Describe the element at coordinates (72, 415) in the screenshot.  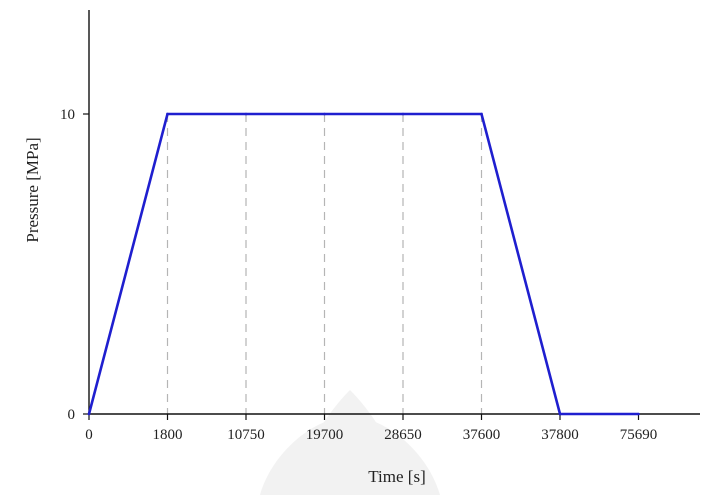
I see `y-tick-label: 0` at that location.